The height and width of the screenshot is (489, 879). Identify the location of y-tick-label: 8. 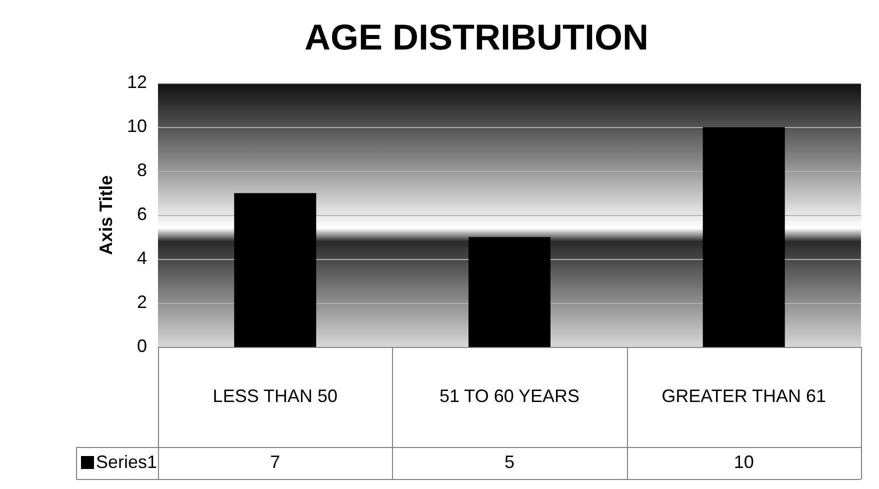
(141, 170).